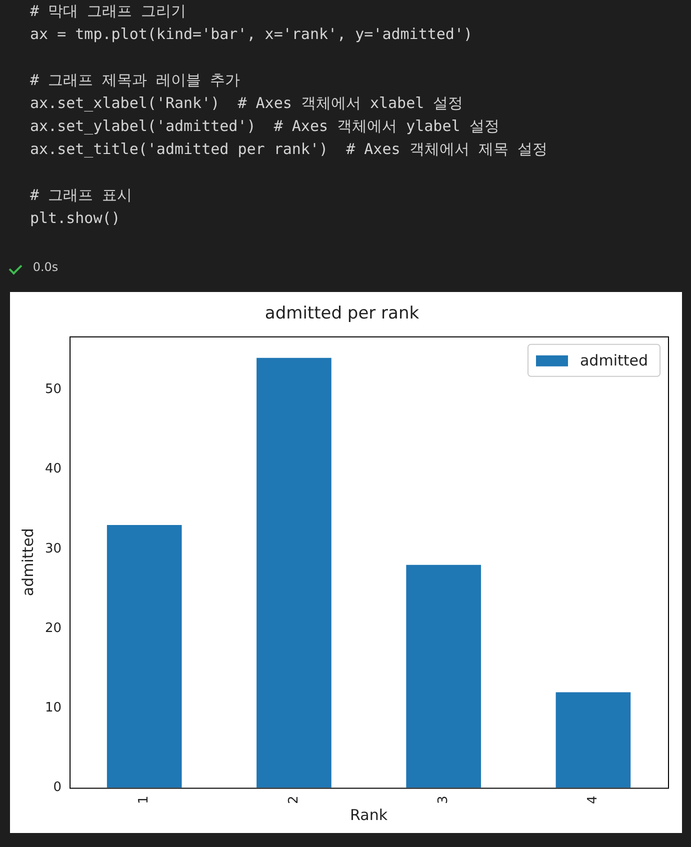 The image size is (691, 847). Describe the element at coordinates (76, 218) in the screenshot. I see `text: plt.show()` at that location.